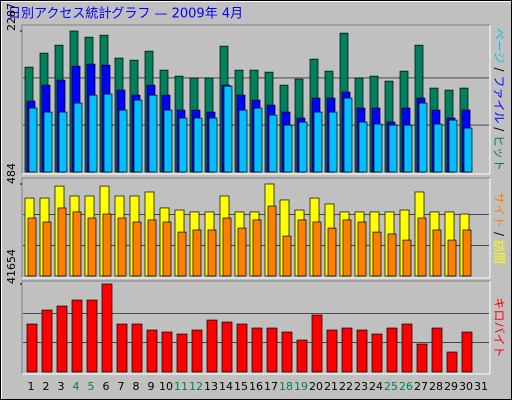 The height and width of the screenshot is (400, 512). Describe the element at coordinates (106, 386) in the screenshot. I see `x-tick-label: 6` at that location.